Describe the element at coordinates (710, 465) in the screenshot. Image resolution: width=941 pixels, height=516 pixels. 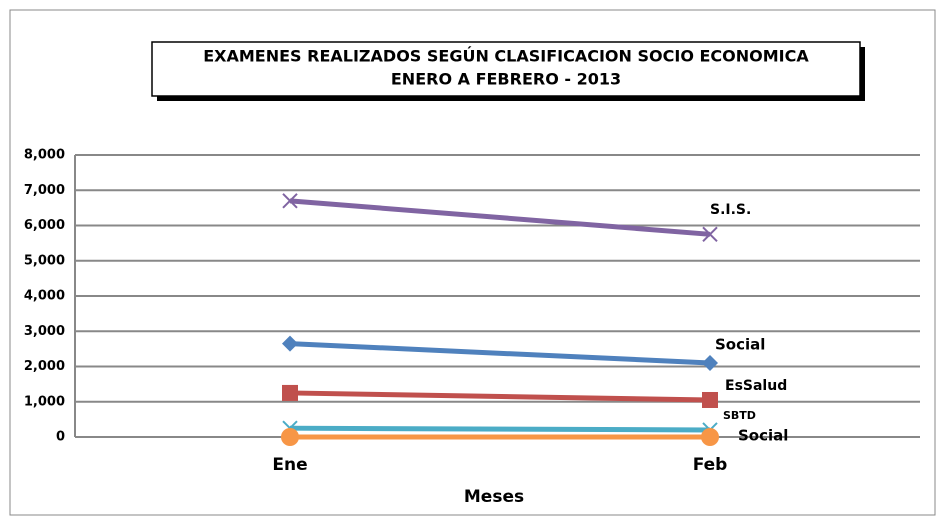
I see `x-tick-label: Feb` at that location.